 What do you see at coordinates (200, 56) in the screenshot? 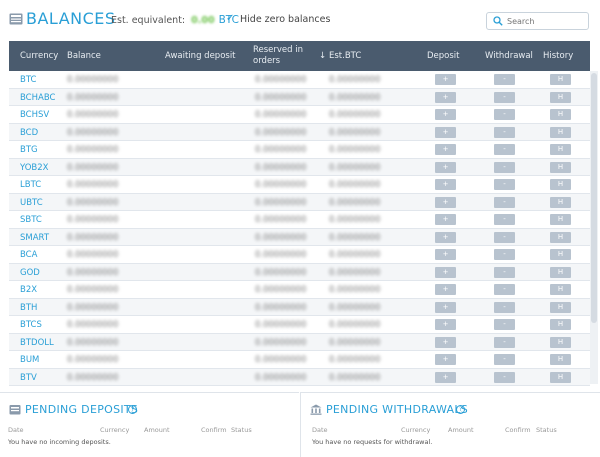
I see `col-awaiting-deposit: Awaiting deposit` at bounding box center [200, 56].